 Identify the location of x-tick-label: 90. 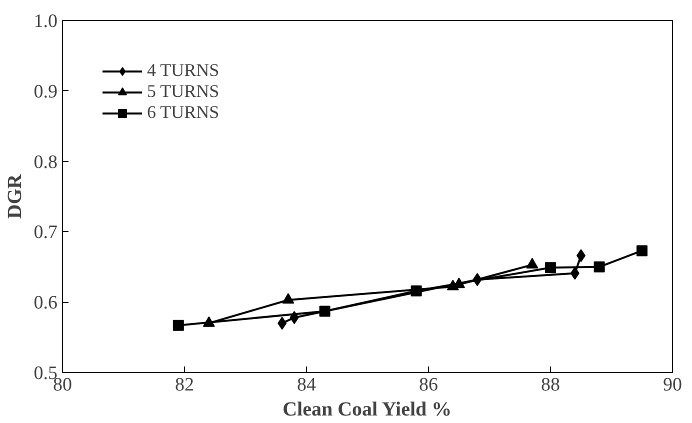
(672, 385).